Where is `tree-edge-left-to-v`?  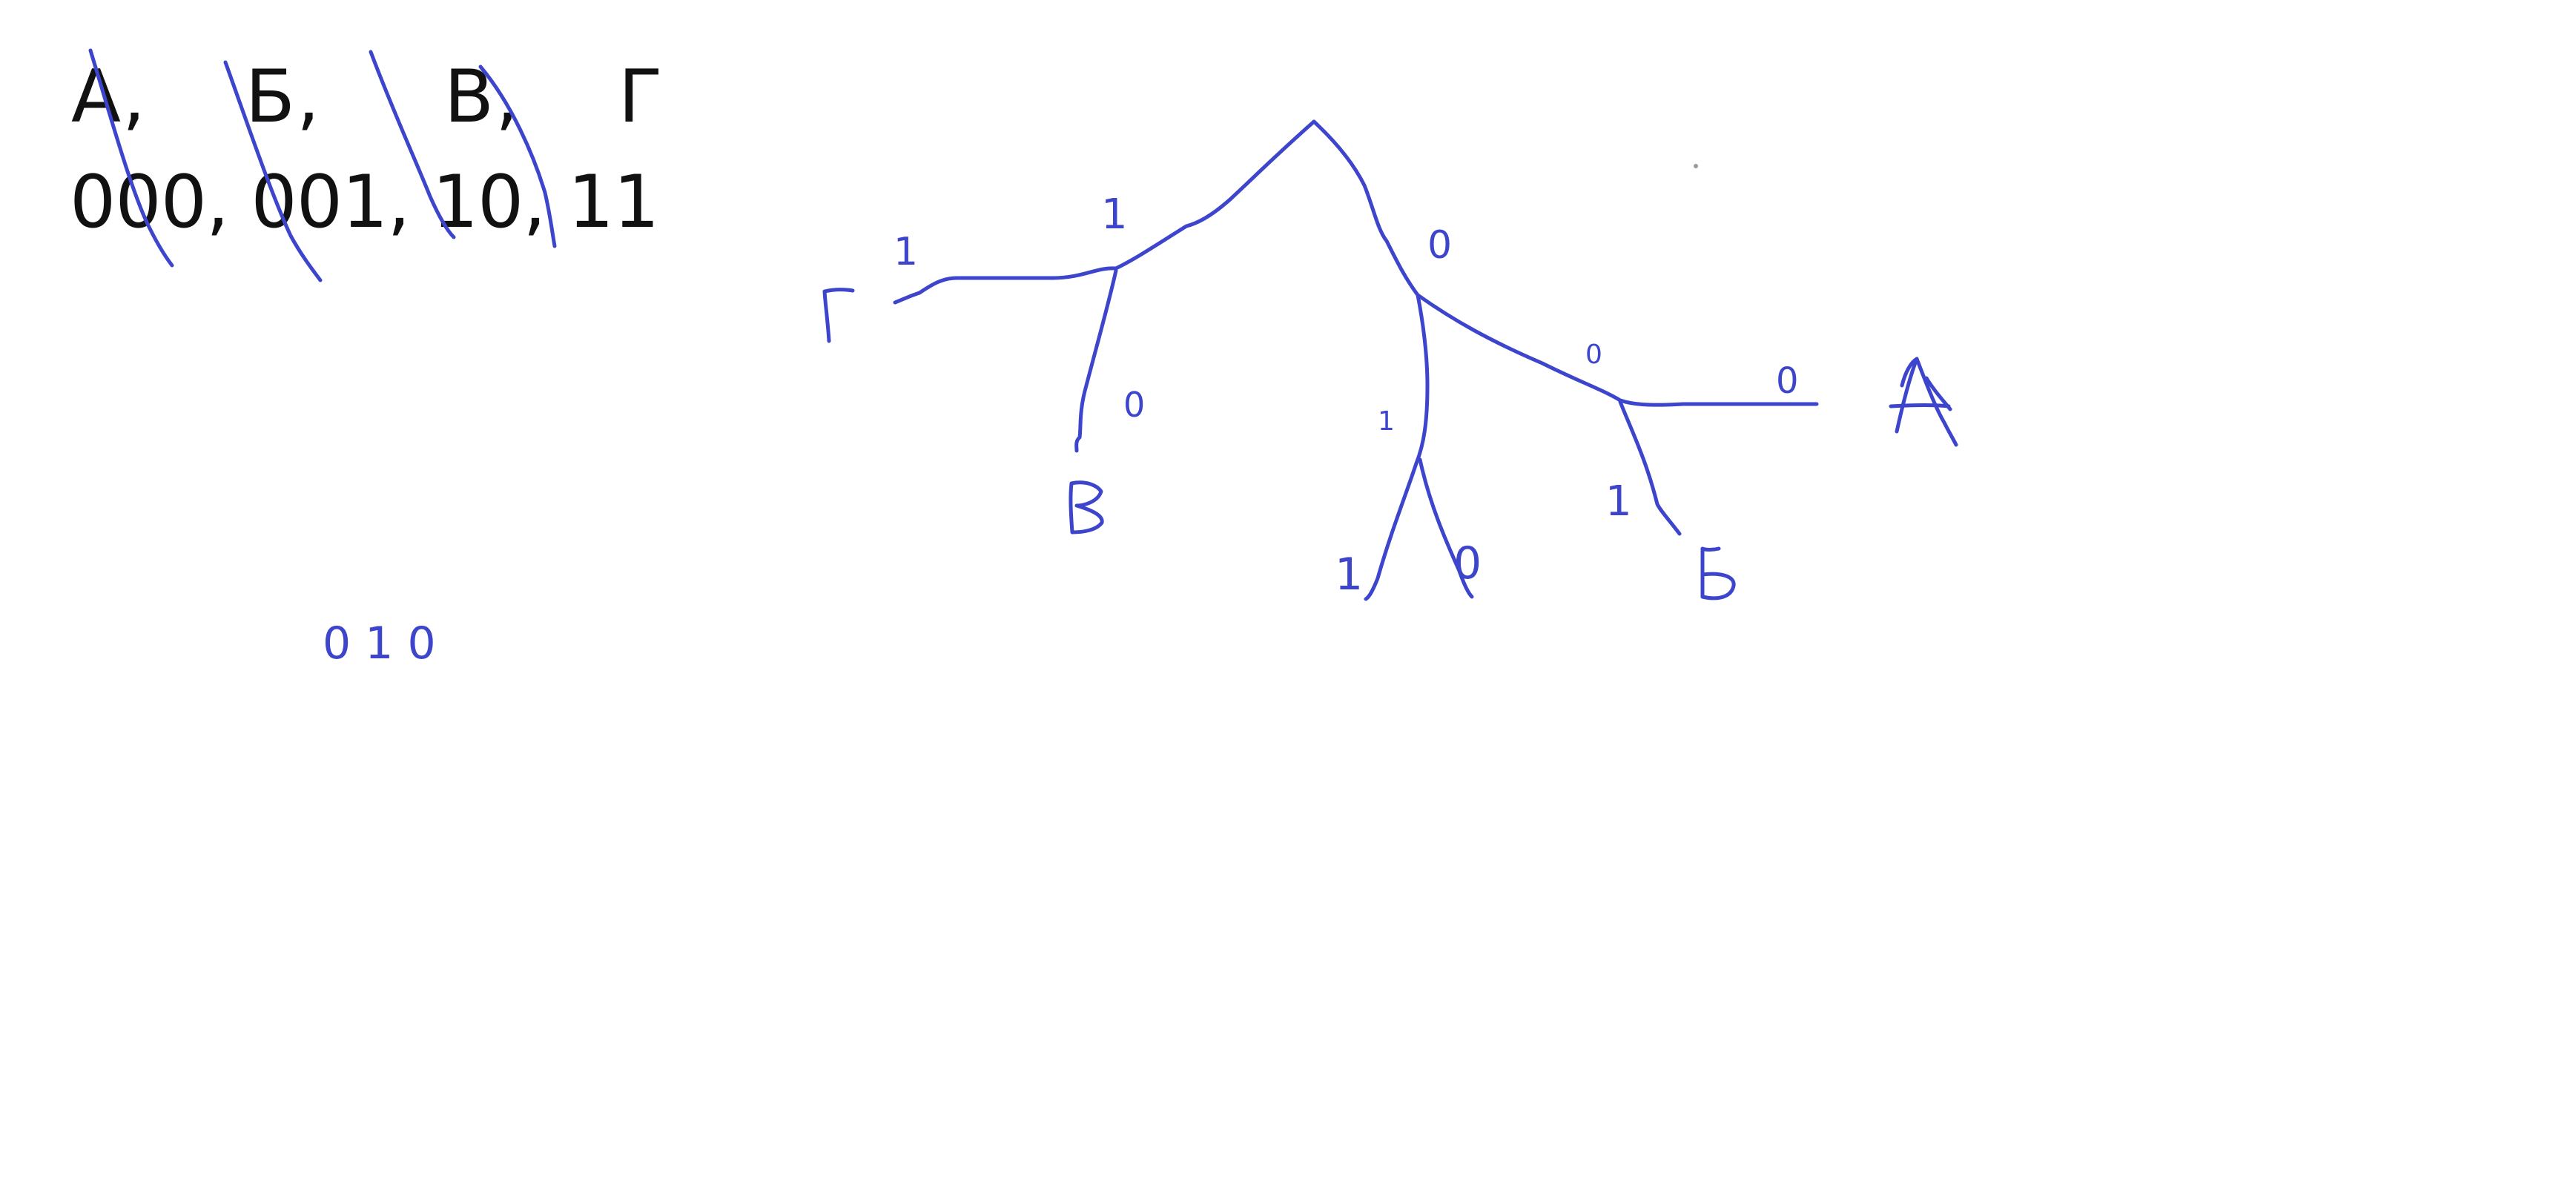
tree-edge-left-to-v is located at coordinates (1096, 360).